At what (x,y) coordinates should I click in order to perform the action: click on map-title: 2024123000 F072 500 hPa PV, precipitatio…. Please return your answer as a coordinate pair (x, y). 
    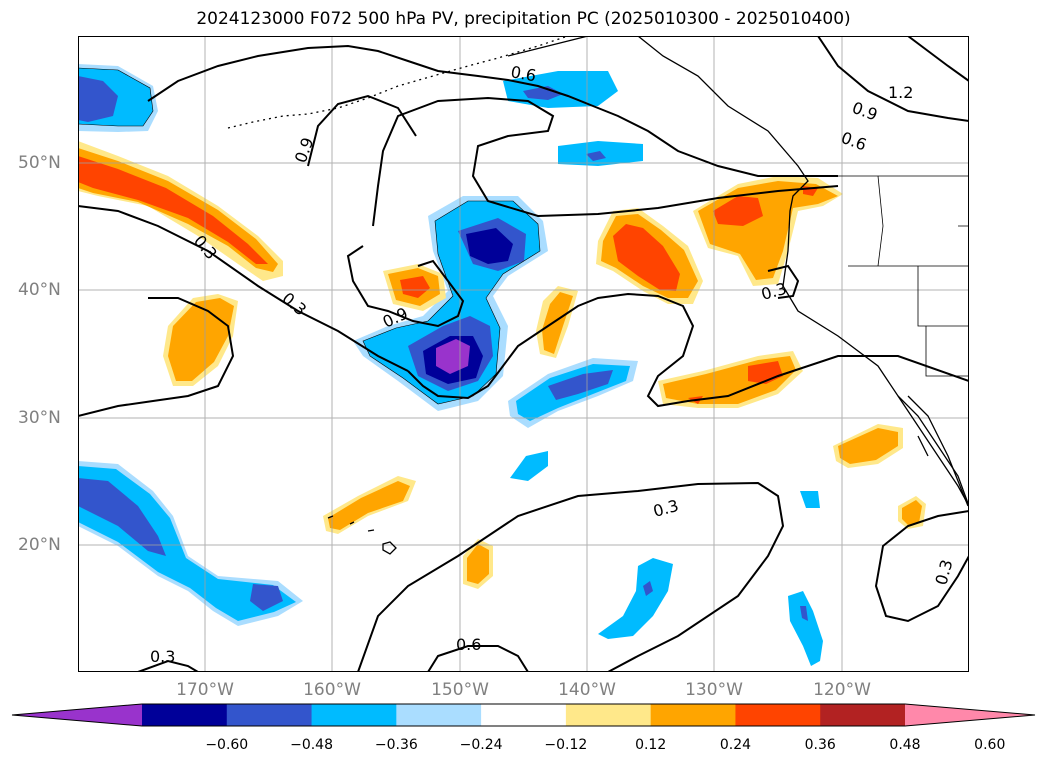
    Looking at the image, I should click on (523, 19).